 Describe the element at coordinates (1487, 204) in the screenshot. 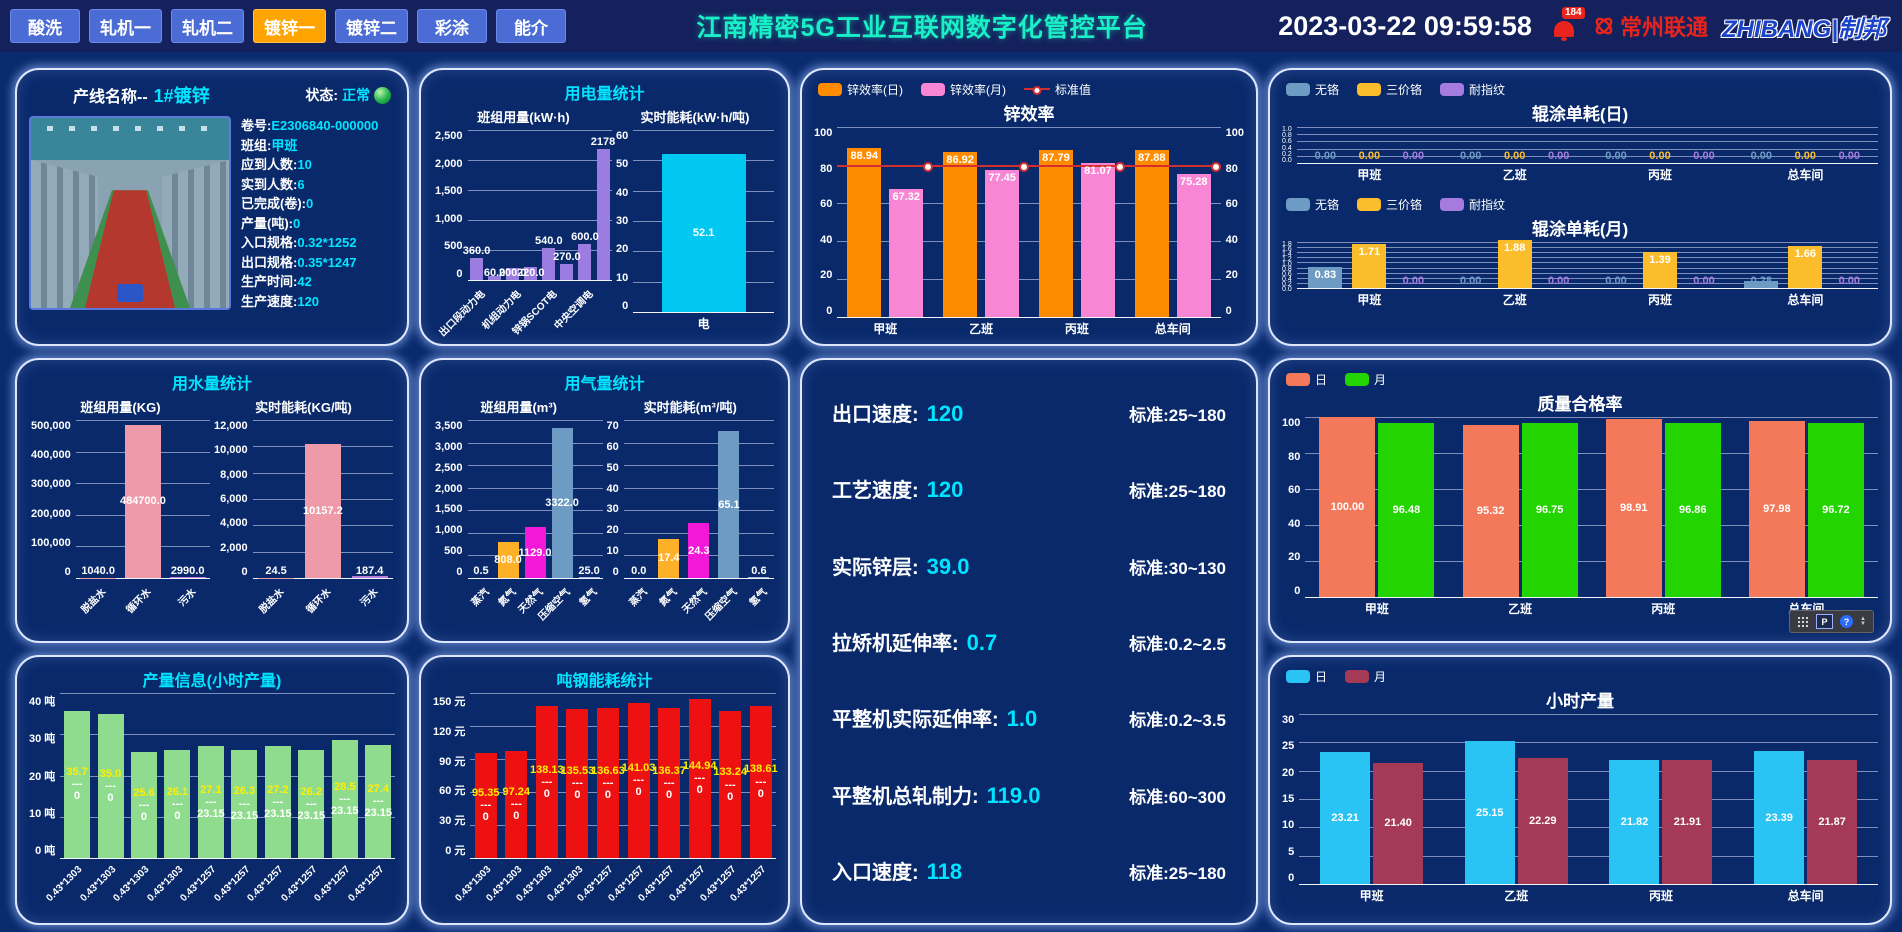

I see `legend-label: 耐指纹` at that location.